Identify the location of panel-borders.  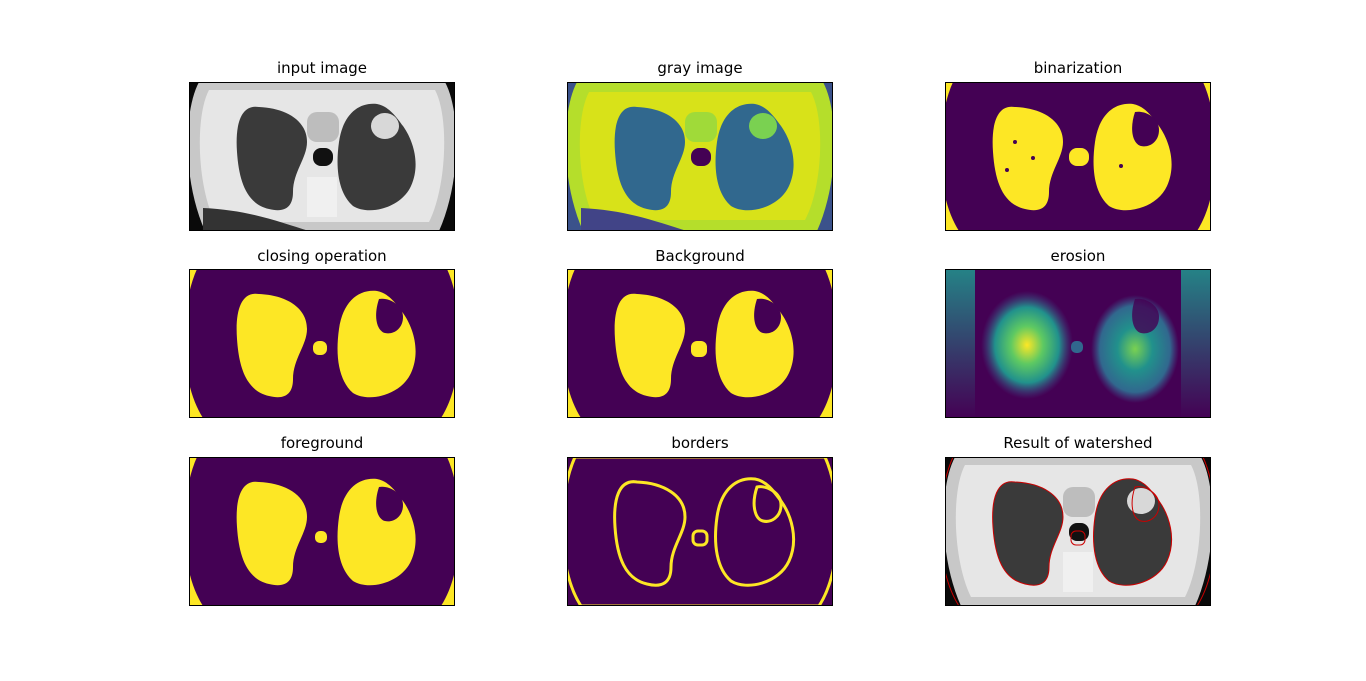
(700, 531).